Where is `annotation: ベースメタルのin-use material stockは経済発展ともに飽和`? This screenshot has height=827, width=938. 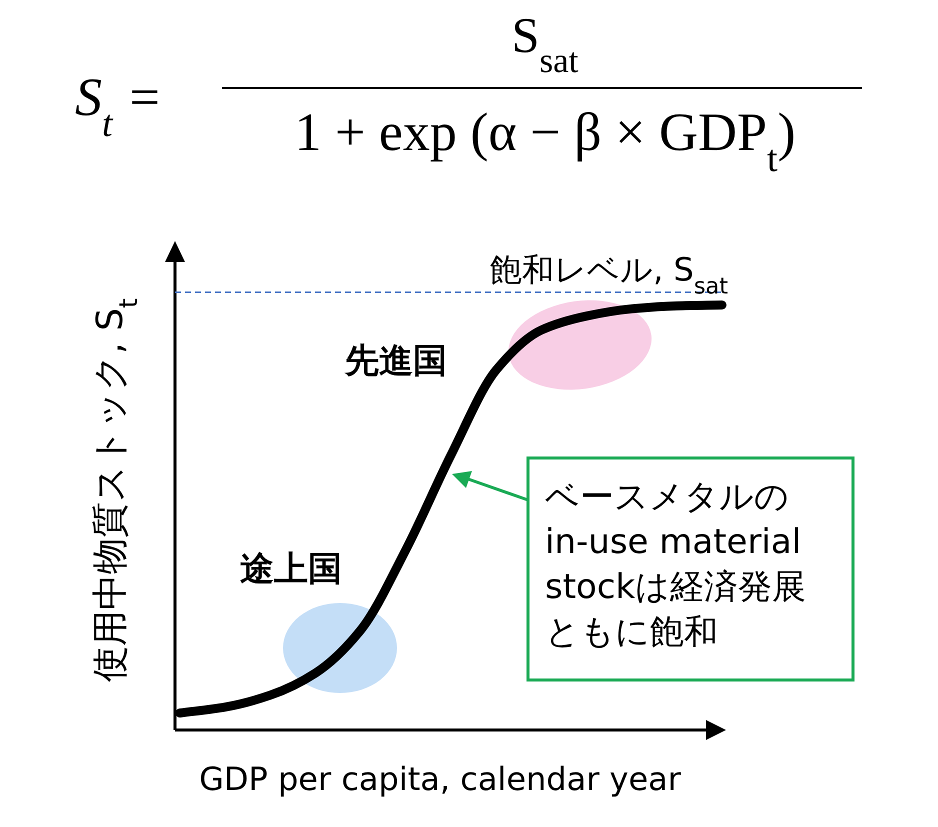 annotation: ベースメタルのin-use material stockは経済発展ともに飽和 is located at coordinates (675, 564).